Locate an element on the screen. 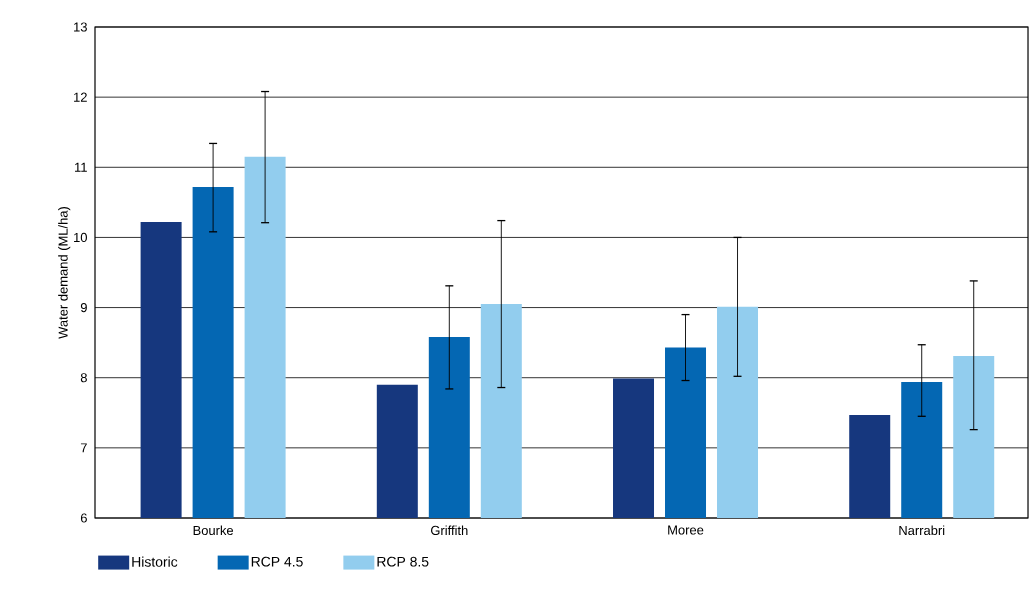 The width and height of the screenshot is (1030, 597). y-tick-label: 11 is located at coordinates (81, 167).